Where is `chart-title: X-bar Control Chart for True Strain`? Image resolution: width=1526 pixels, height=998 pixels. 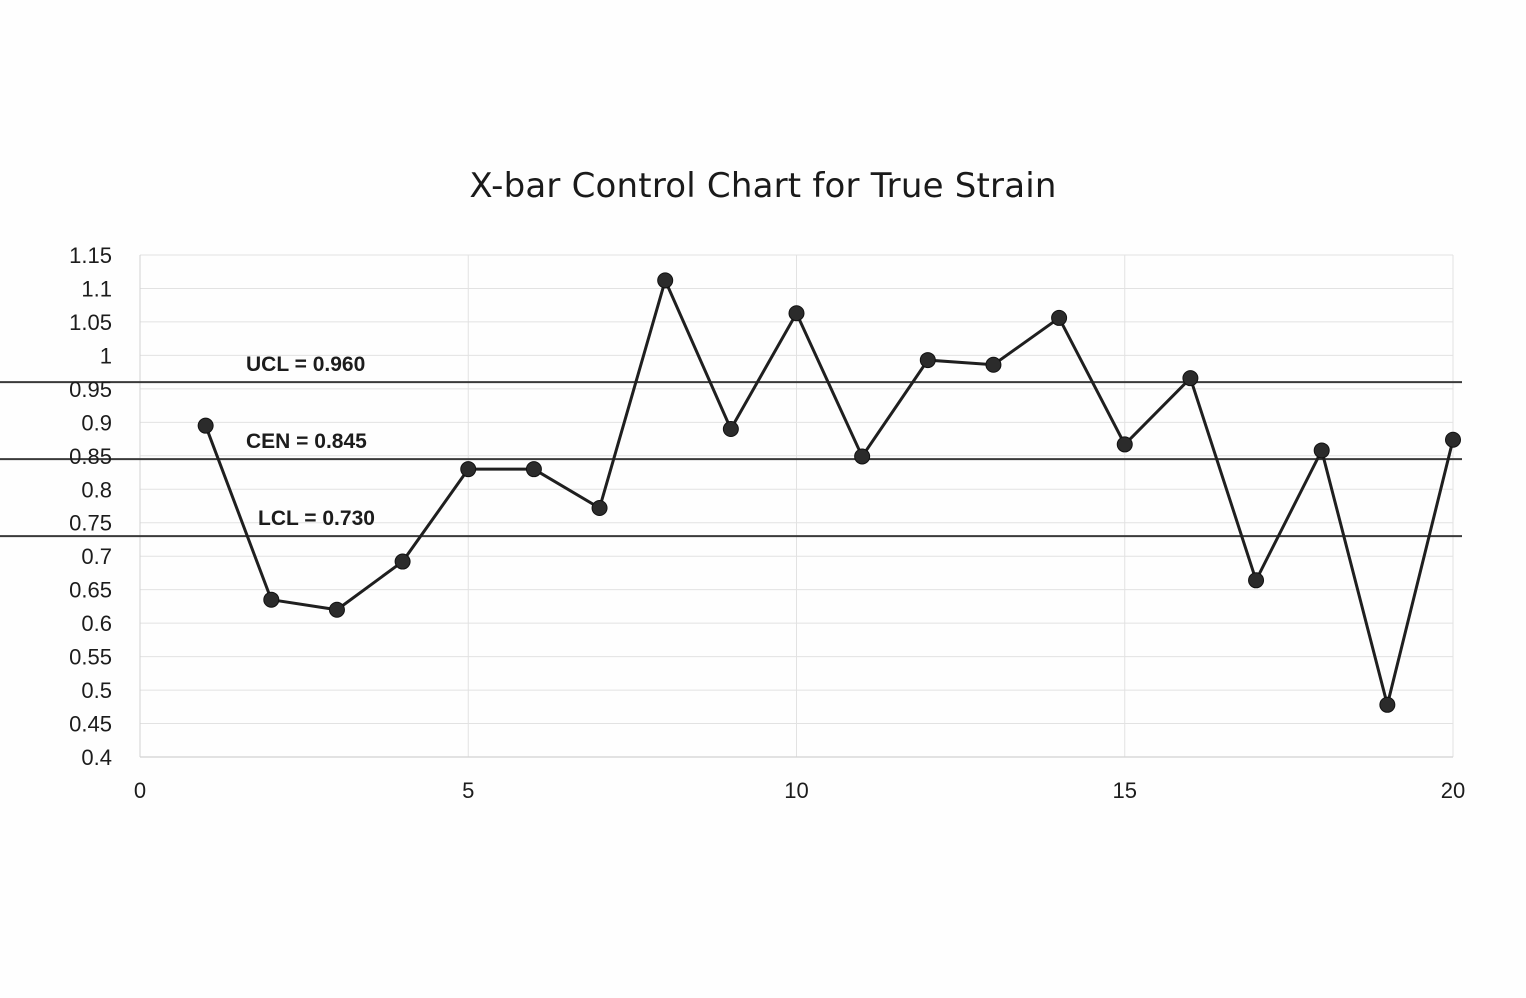 chart-title: X-bar Control Chart for True Strain is located at coordinates (763, 186).